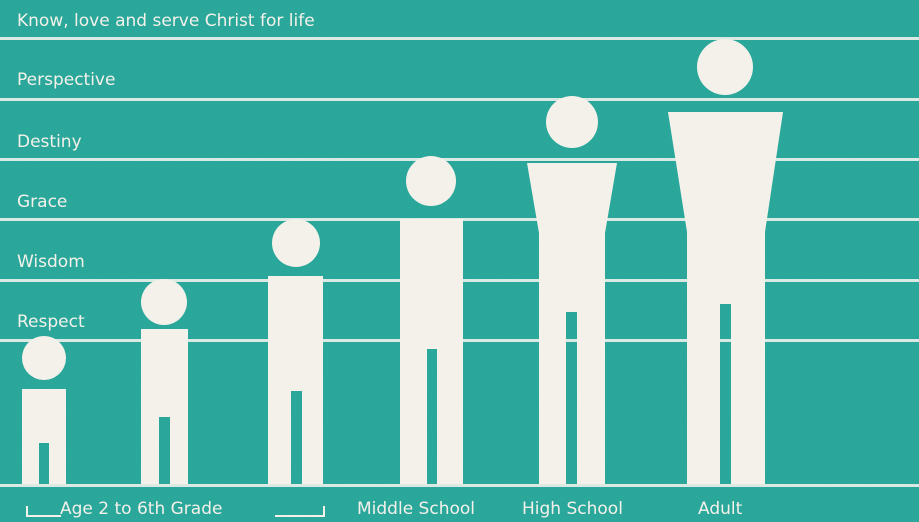 Image resolution: width=919 pixels, height=522 pixels. What do you see at coordinates (166, 21) in the screenshot?
I see `rung-label-christ: Know, love and serve Christ for life` at bounding box center [166, 21].